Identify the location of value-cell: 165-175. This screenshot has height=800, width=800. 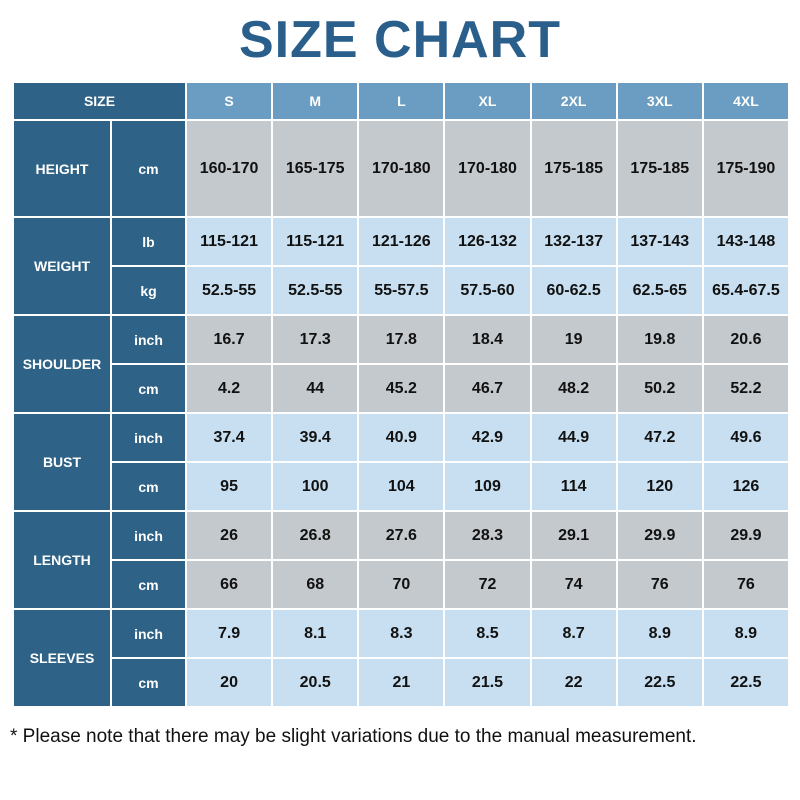
(315, 168).